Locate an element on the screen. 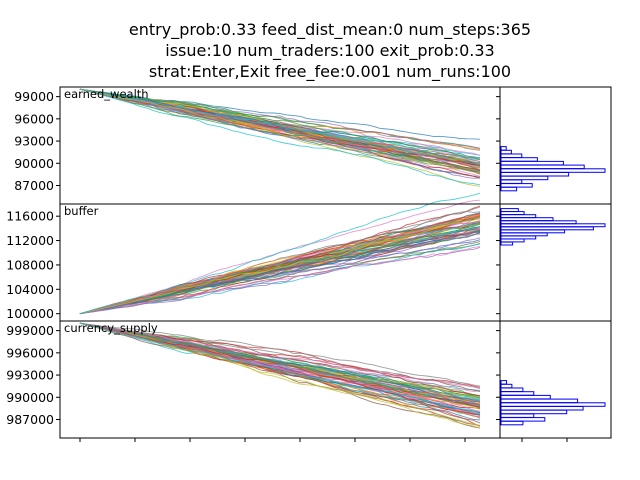 The image size is (640, 480). y-tick-label: 987000 is located at coordinates (30, 419).